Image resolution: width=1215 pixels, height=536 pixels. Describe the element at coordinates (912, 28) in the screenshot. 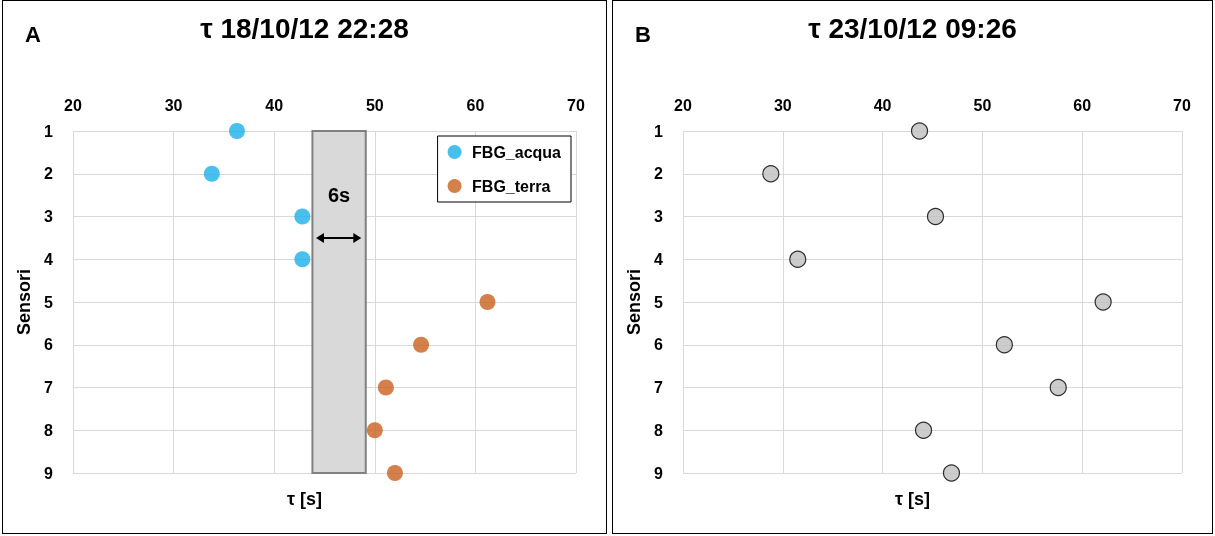

I see `chart-title: τ 23/10/12 09:26` at that location.